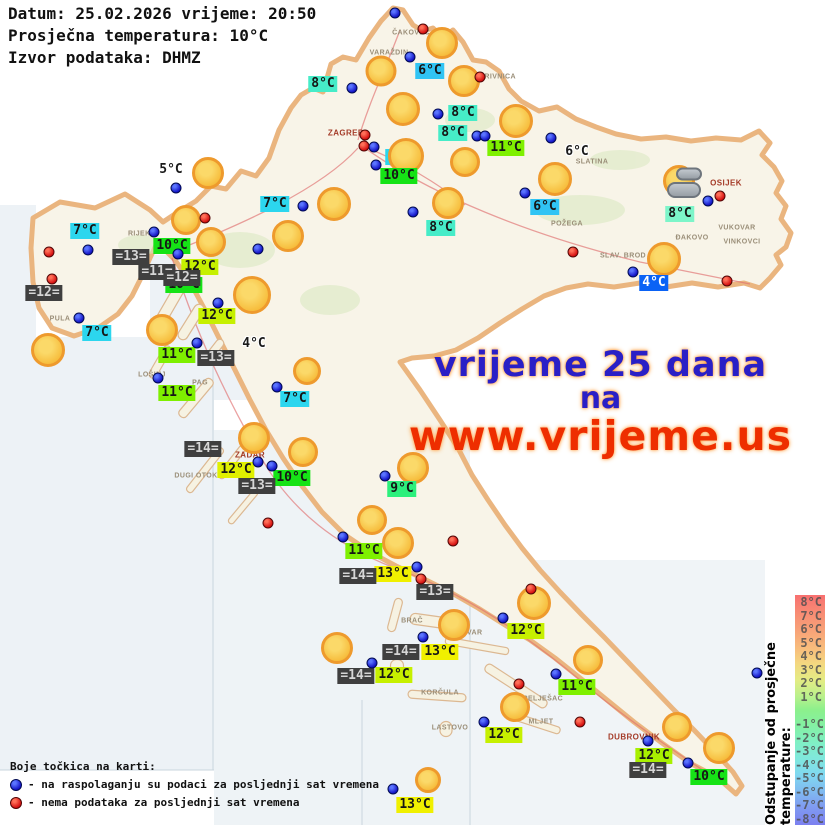 This screenshot has height=826, width=825. Describe the element at coordinates (545, 207) in the screenshot. I see `temp-label: 6°C` at that location.